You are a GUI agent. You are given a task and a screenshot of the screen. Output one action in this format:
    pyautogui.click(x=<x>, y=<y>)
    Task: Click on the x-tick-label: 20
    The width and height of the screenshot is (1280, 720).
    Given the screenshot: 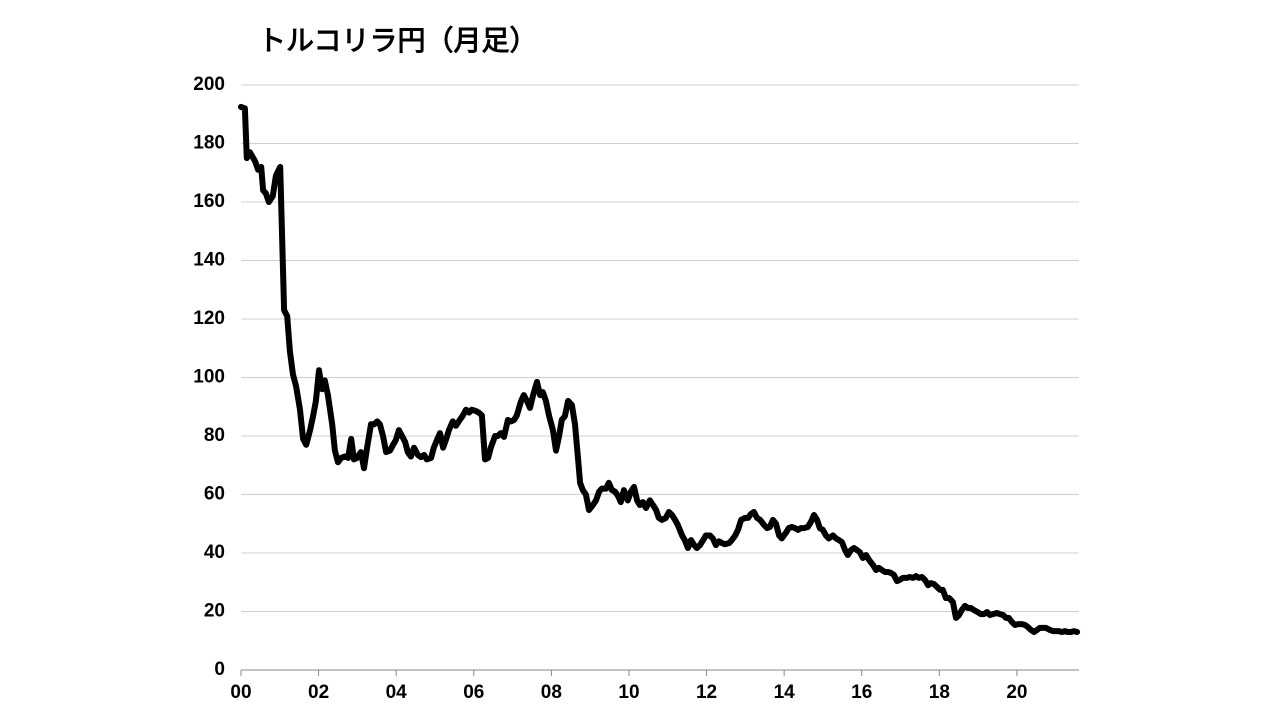 What is the action you would take?
    pyautogui.click(x=1016, y=692)
    